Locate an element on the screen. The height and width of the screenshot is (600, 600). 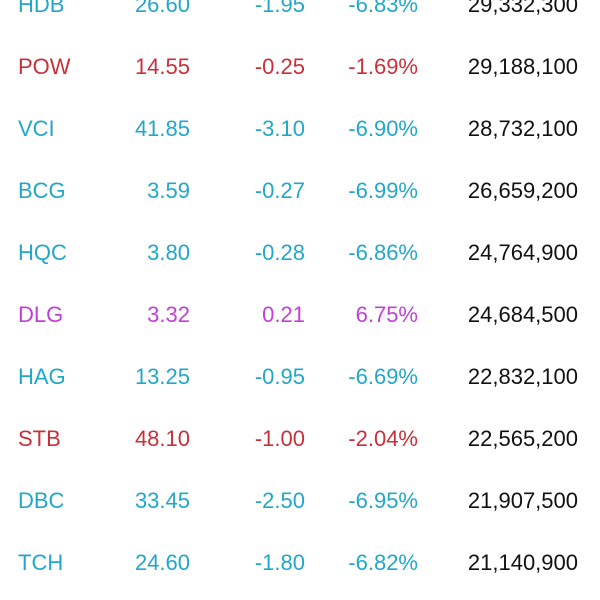
stock-row: STB 48.10 -1.00 -2.04% 22,565,200 is located at coordinates (300, 439).